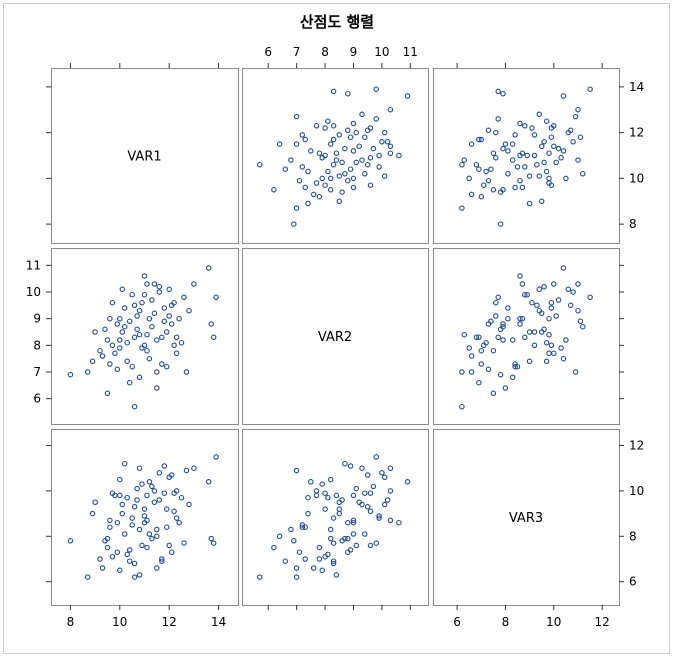 The width and height of the screenshot is (674, 663). Describe the element at coordinates (633, 582) in the screenshot. I see `tick-label-right-var3-6: 6` at that location.